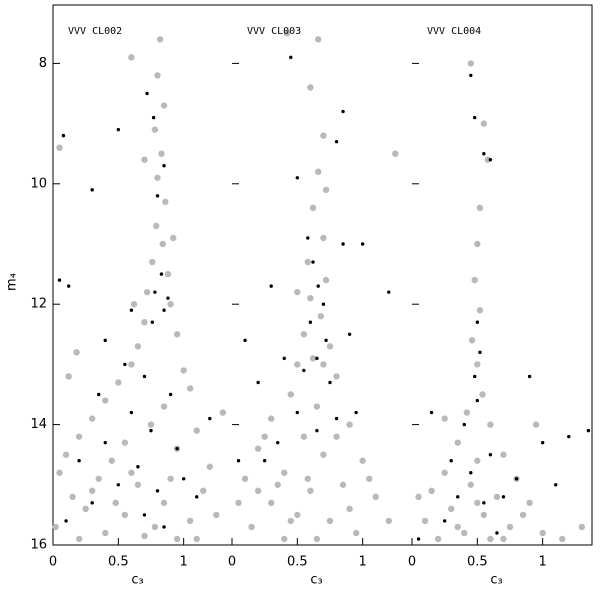  Describe the element at coordinates (53, 562) in the screenshot. I see `x-tick-label: 0` at that location.